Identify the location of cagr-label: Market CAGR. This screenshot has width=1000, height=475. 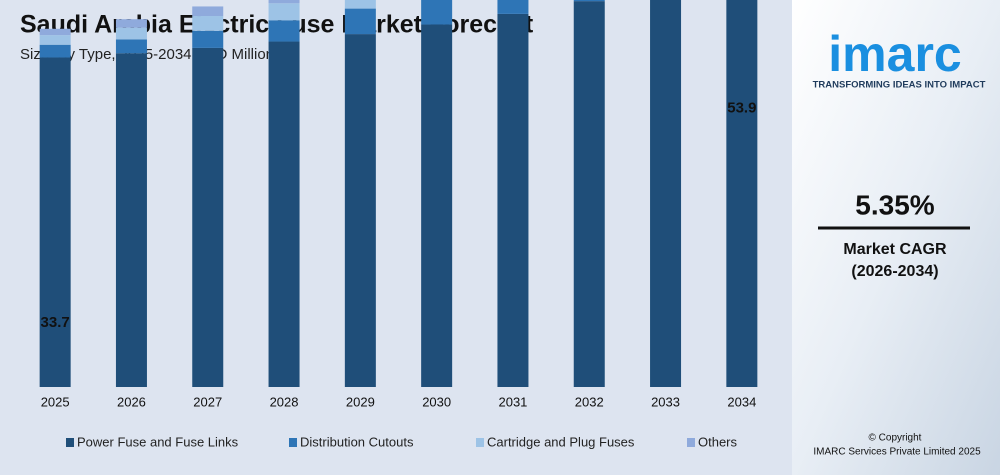
(895, 249).